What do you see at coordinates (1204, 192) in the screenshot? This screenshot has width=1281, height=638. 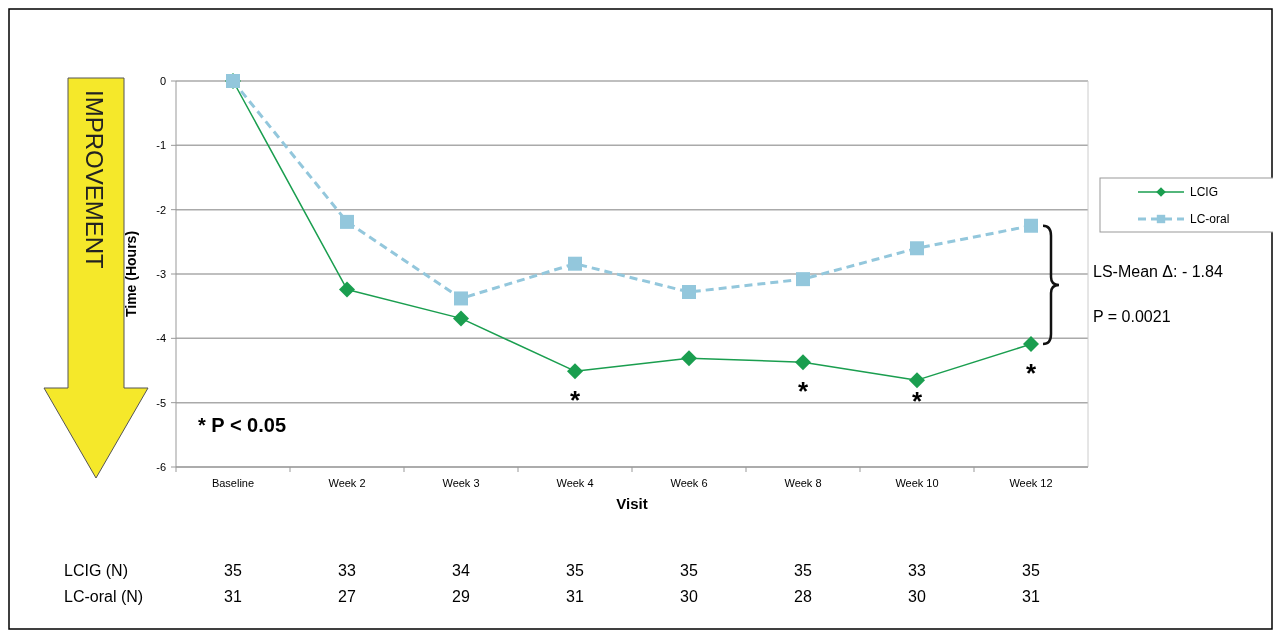 I see `legend-label: LCIG` at bounding box center [1204, 192].